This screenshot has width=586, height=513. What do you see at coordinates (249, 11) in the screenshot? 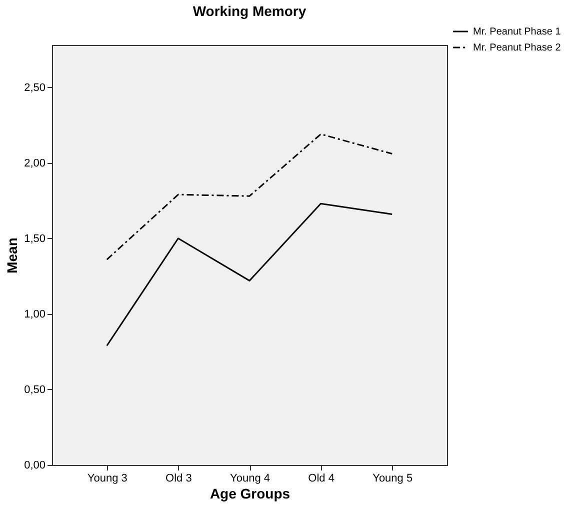
I see `chart-title: Working Memory` at bounding box center [249, 11].